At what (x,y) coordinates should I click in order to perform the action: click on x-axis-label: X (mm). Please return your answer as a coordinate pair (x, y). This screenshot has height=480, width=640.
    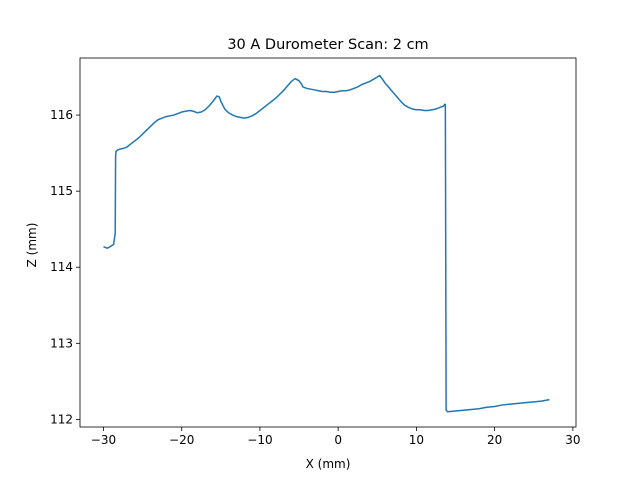
    Looking at the image, I should click on (328, 464).